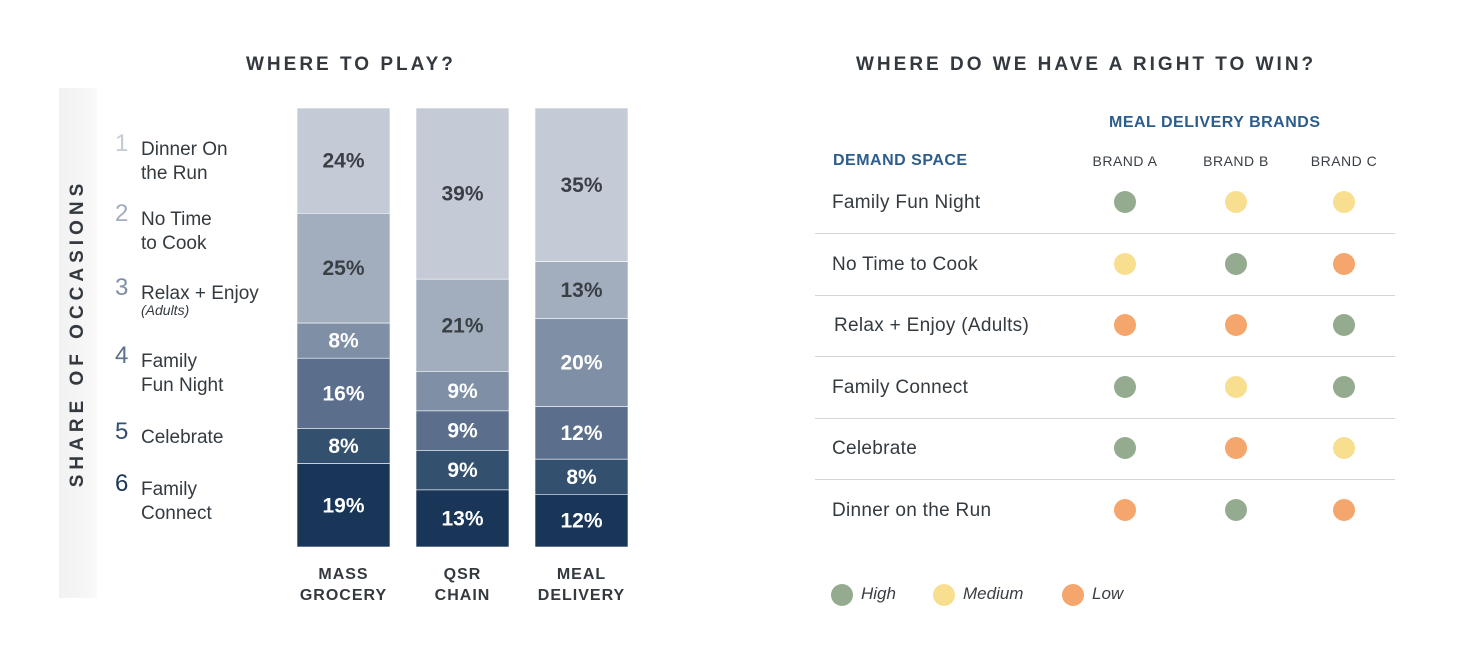 This screenshot has width=1459, height=654. I want to click on occasion-sublabel: (Adults), so click(165, 310).